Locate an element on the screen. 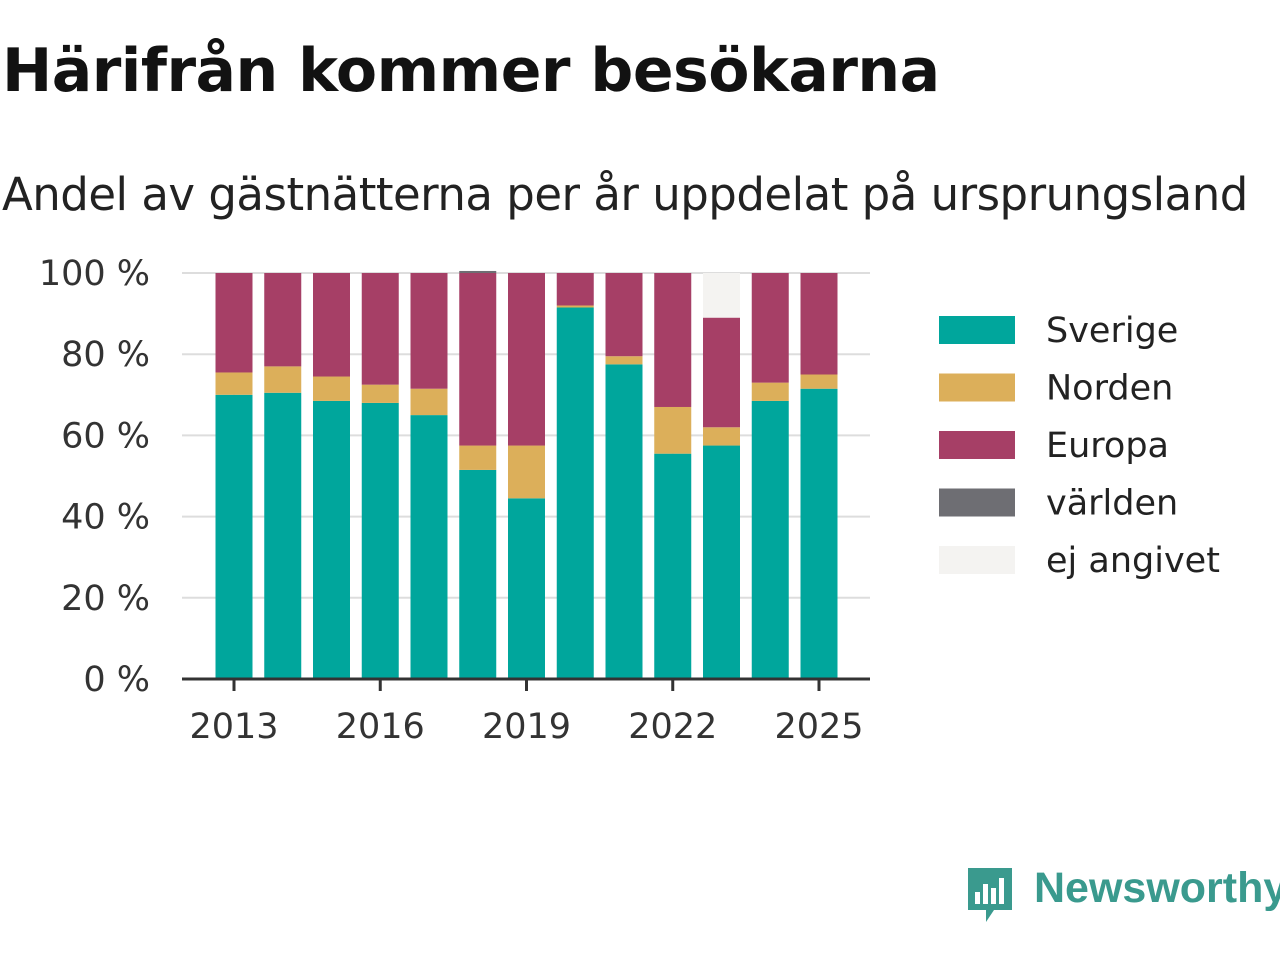 This screenshot has height=960, width=1280. chart-title: Härifrån kommer besökarna is located at coordinates (471, 71).